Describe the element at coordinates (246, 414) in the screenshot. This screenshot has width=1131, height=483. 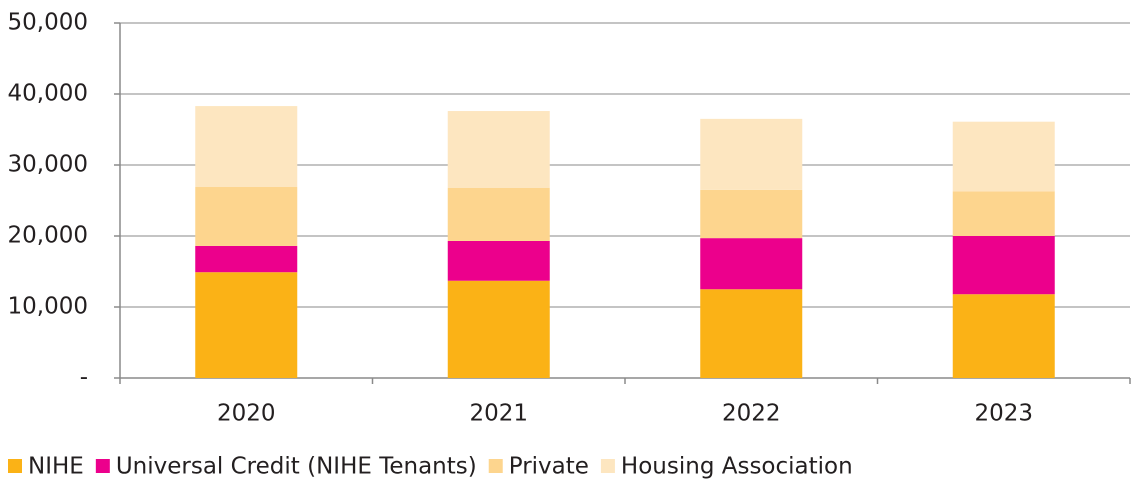
I see `x-tick-label: 2020` at that location.